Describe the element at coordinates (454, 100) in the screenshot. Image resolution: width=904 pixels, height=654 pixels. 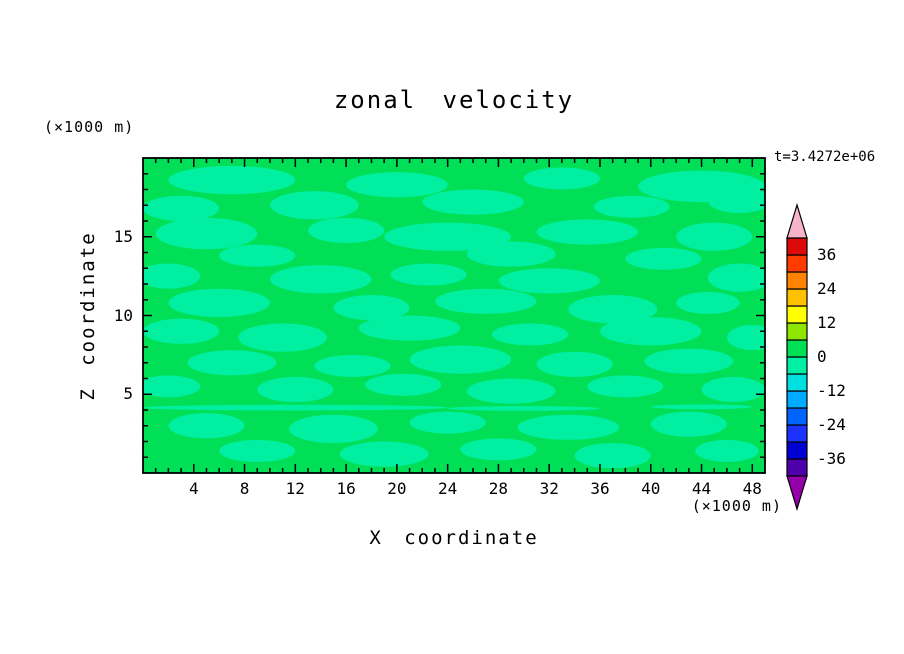
I see `chart-title: zonal velocity` at that location.